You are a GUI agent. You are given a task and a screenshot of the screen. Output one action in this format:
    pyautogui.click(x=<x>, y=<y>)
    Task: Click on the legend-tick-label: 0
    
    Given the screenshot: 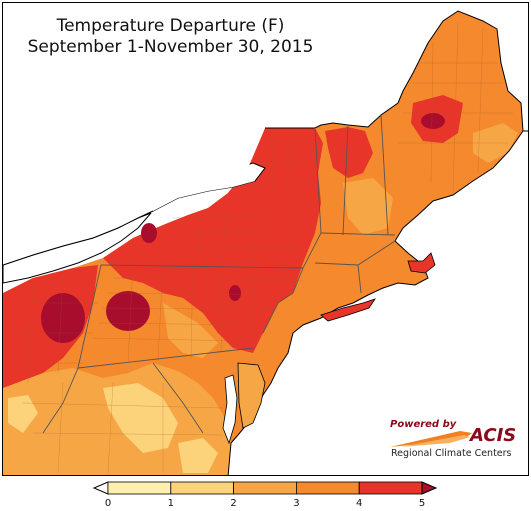 What is the action you would take?
    pyautogui.click(x=108, y=503)
    